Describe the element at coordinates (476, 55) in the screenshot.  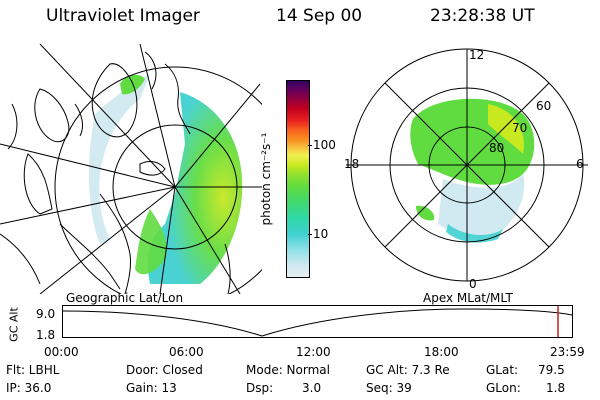
I see `mlt-label-12: 12` at that location.